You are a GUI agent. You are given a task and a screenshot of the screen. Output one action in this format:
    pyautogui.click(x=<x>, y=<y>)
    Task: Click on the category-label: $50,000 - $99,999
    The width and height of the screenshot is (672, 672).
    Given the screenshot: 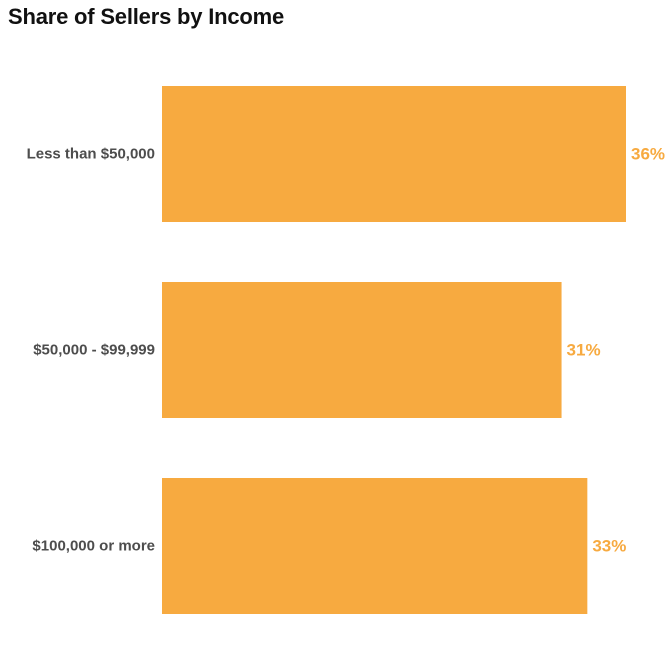 What is the action you would take?
    pyautogui.click(x=94, y=350)
    